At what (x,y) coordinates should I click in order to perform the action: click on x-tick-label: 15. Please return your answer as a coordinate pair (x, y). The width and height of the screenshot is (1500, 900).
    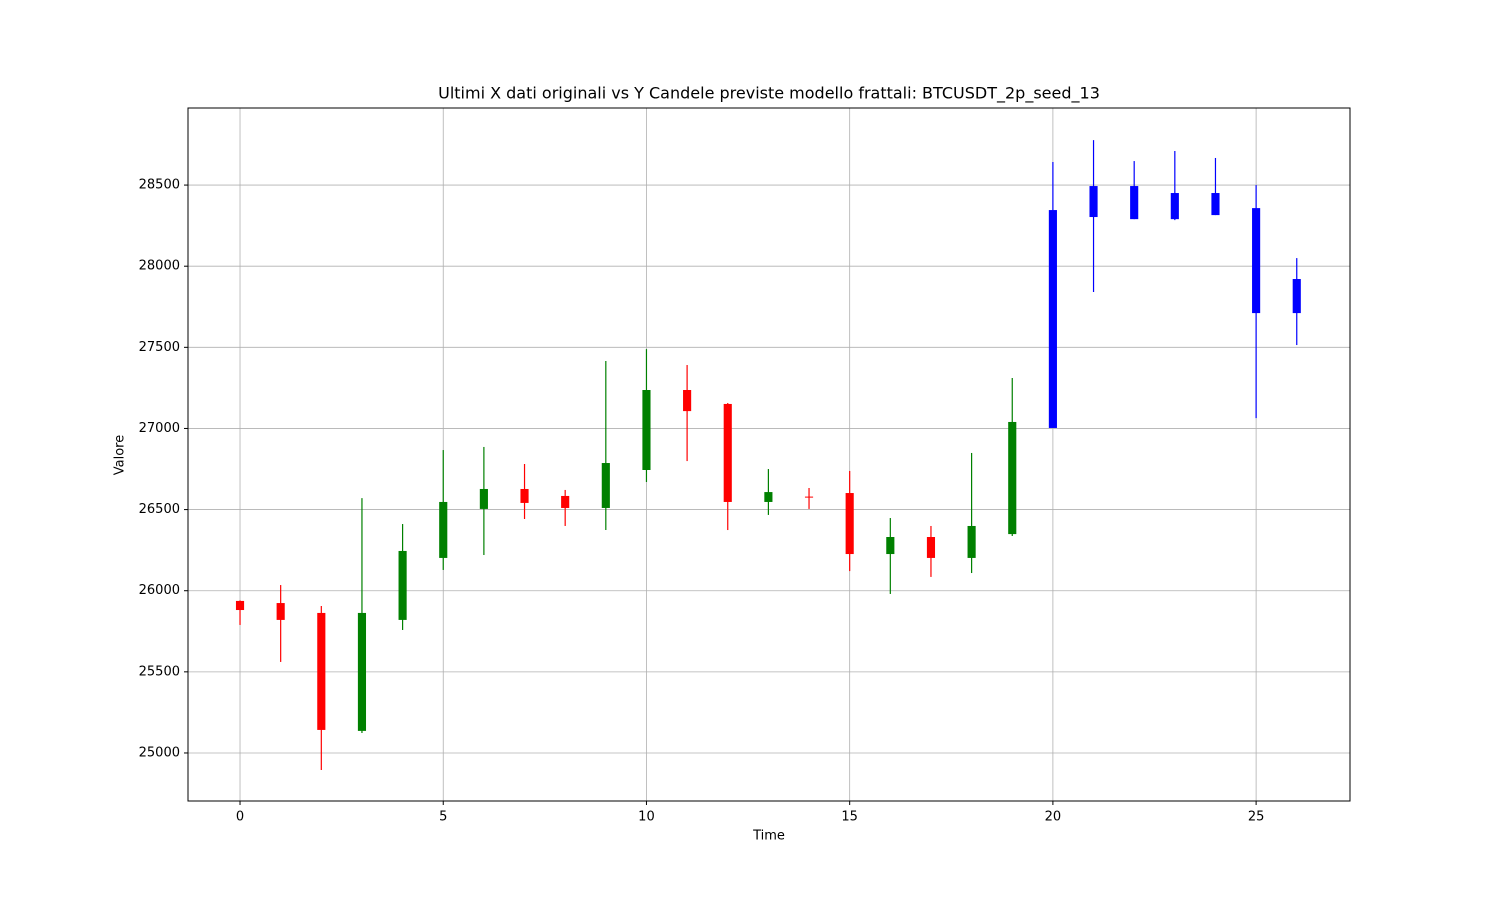
    Looking at the image, I should click on (849, 817).